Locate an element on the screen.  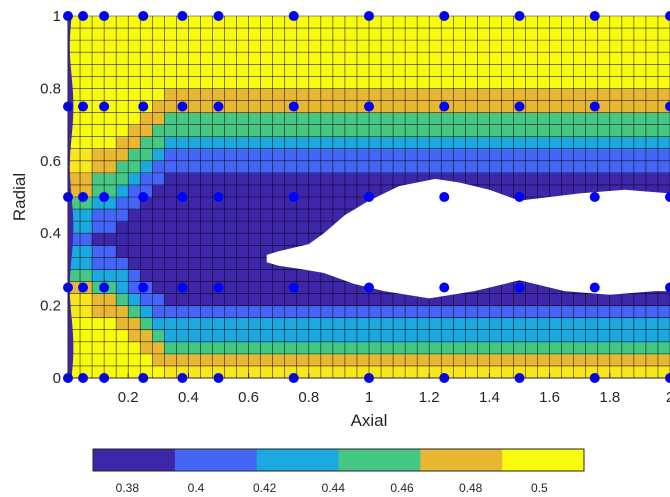
colorbar-segment is located at coordinates (297, 460).